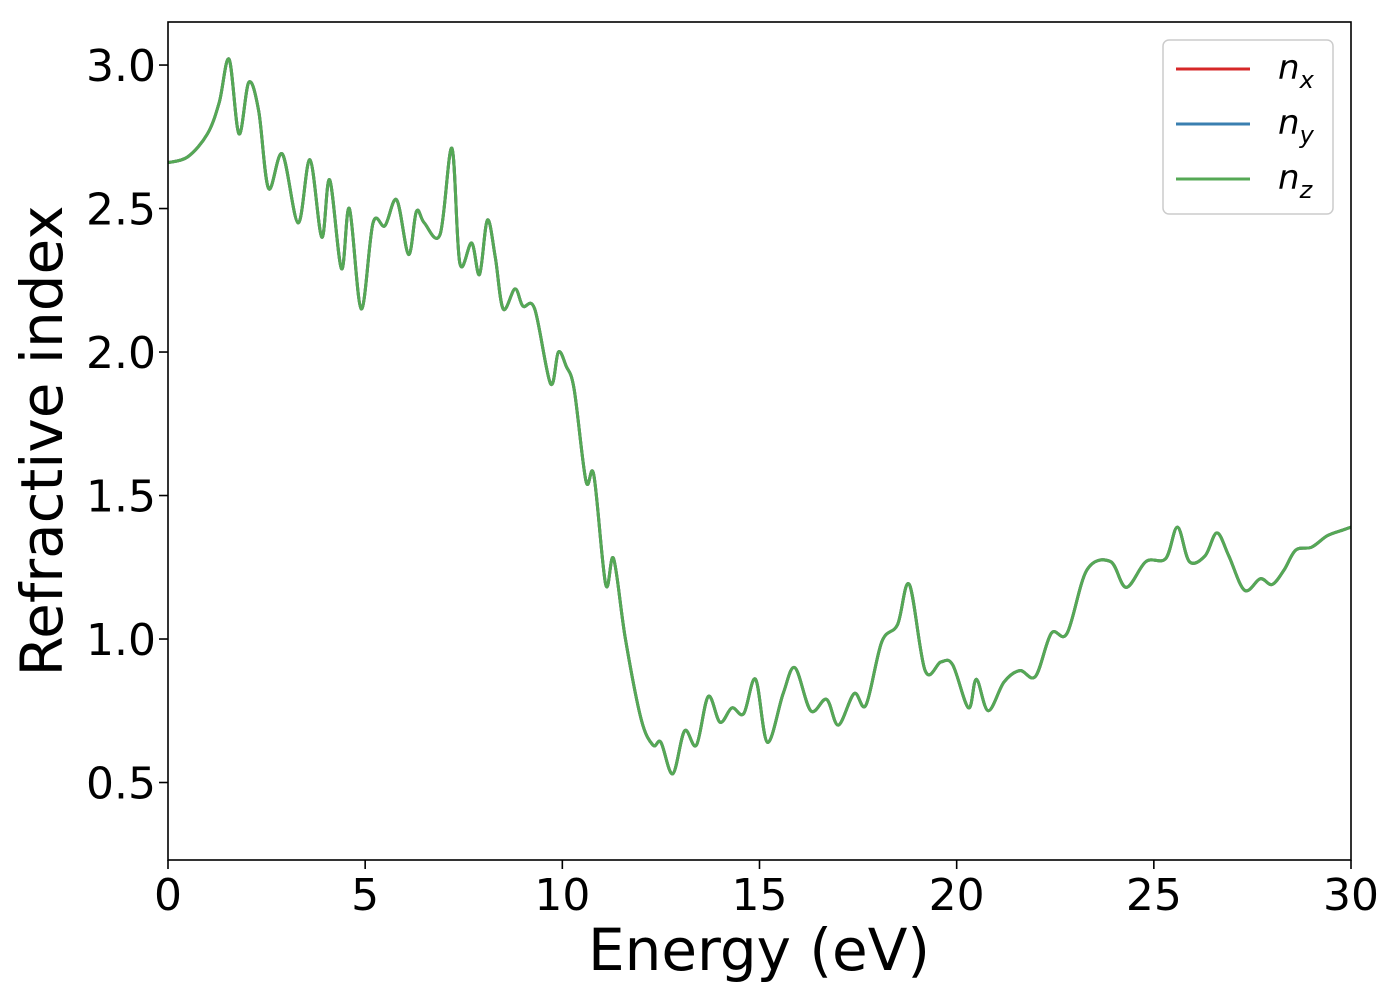 This screenshot has width=1400, height=1000. I want to click on legend-label-n-y: ny, so click(1296, 126).